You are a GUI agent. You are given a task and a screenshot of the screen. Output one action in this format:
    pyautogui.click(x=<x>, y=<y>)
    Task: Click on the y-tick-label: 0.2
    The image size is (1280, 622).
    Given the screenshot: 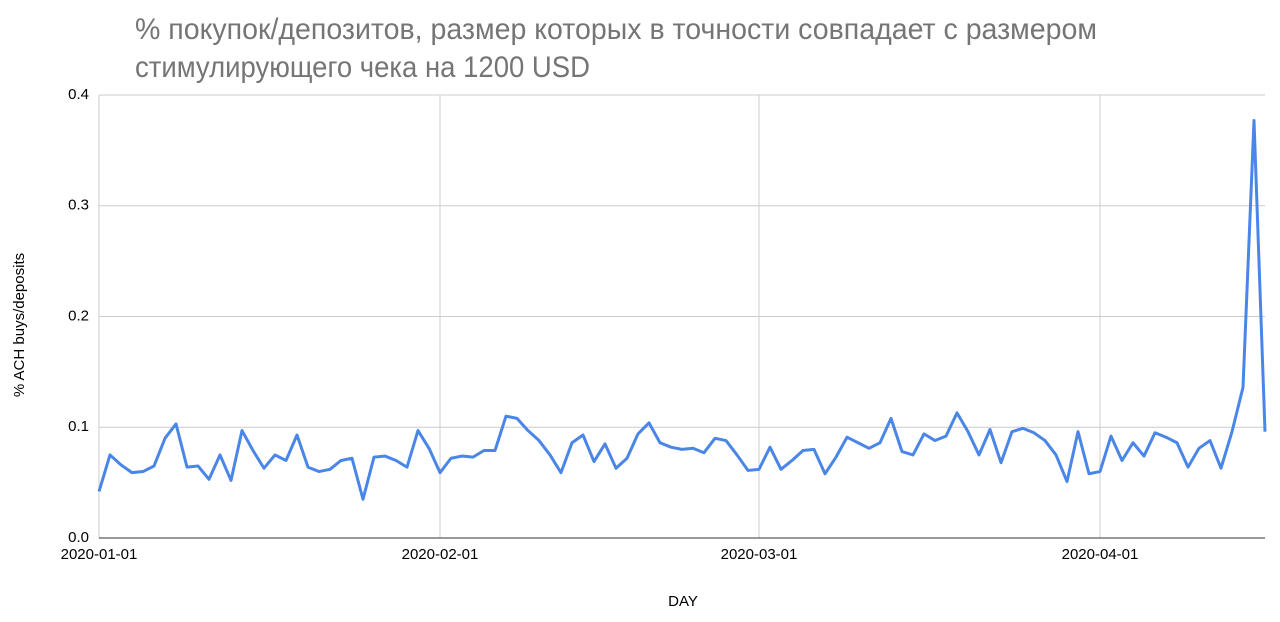 What is the action you would take?
    pyautogui.click(x=78, y=315)
    